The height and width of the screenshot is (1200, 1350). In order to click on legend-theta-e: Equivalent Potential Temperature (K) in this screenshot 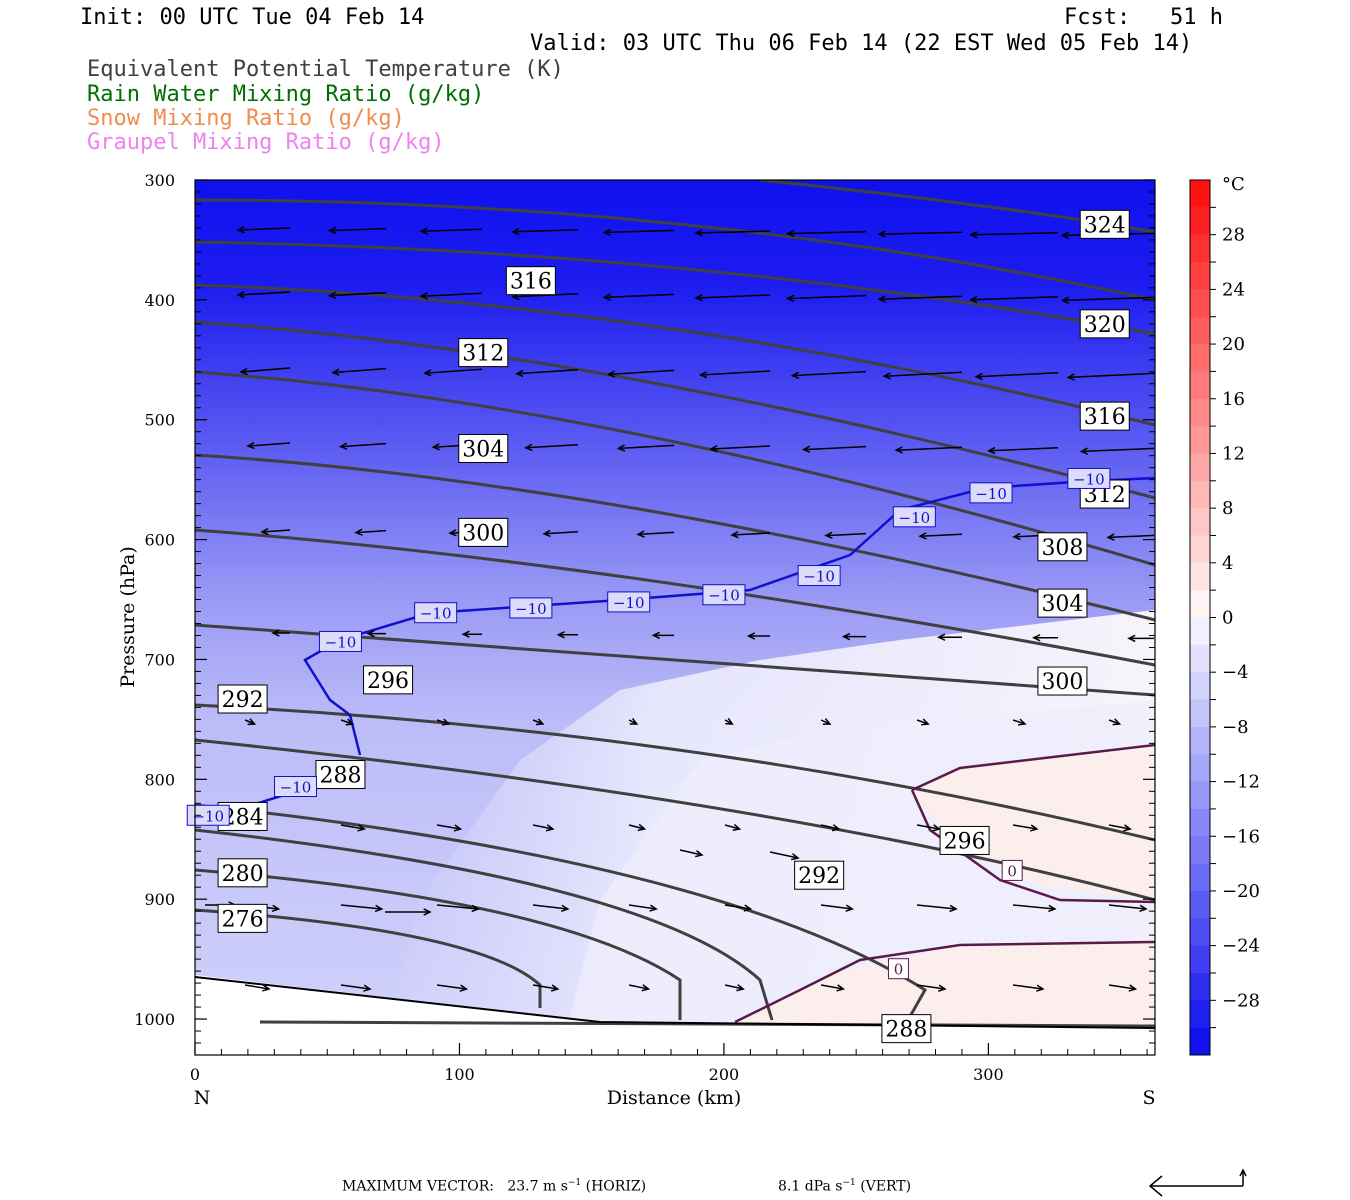, I will do `click(325, 69)`.